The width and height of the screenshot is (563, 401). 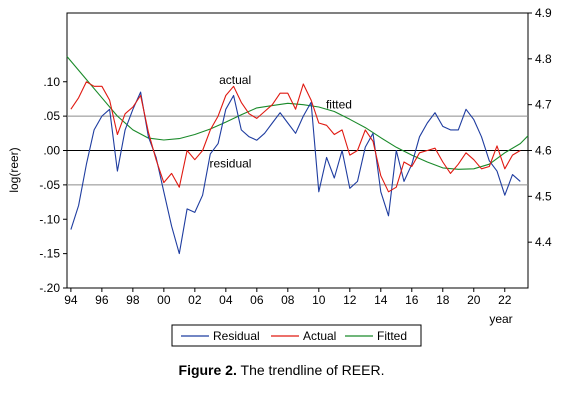 I want to click on legend: Residual Actual Fitted, so click(x=296, y=335).